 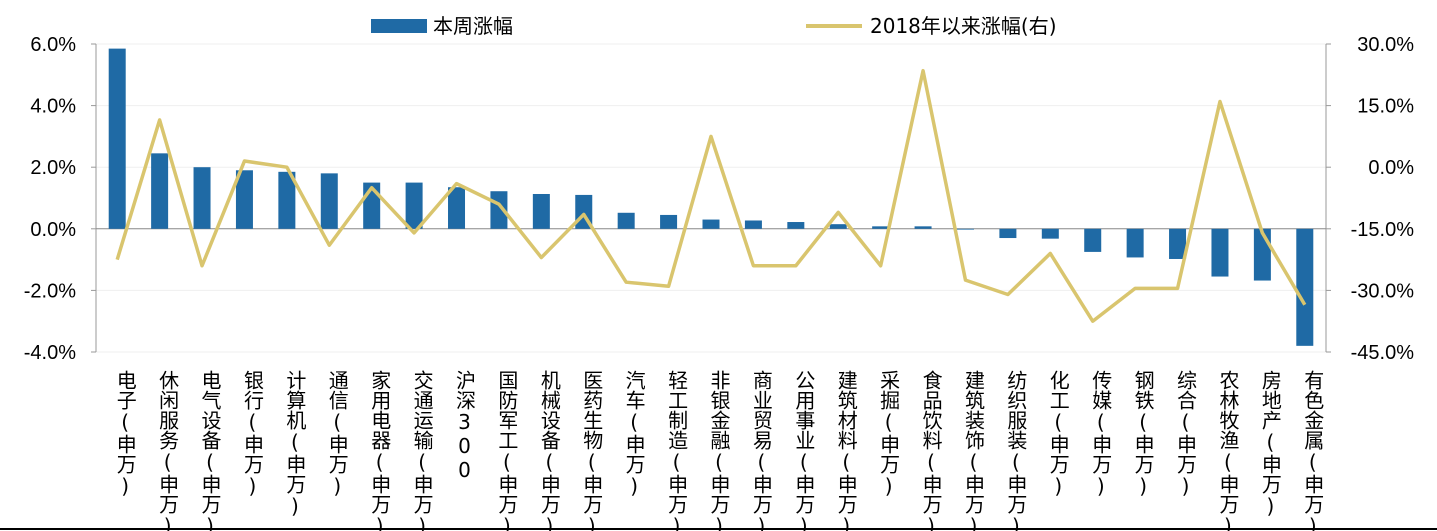 What do you see at coordinates (422, 450) in the screenshot?
I see `category-label: 交通运输(申万)` at bounding box center [422, 450].